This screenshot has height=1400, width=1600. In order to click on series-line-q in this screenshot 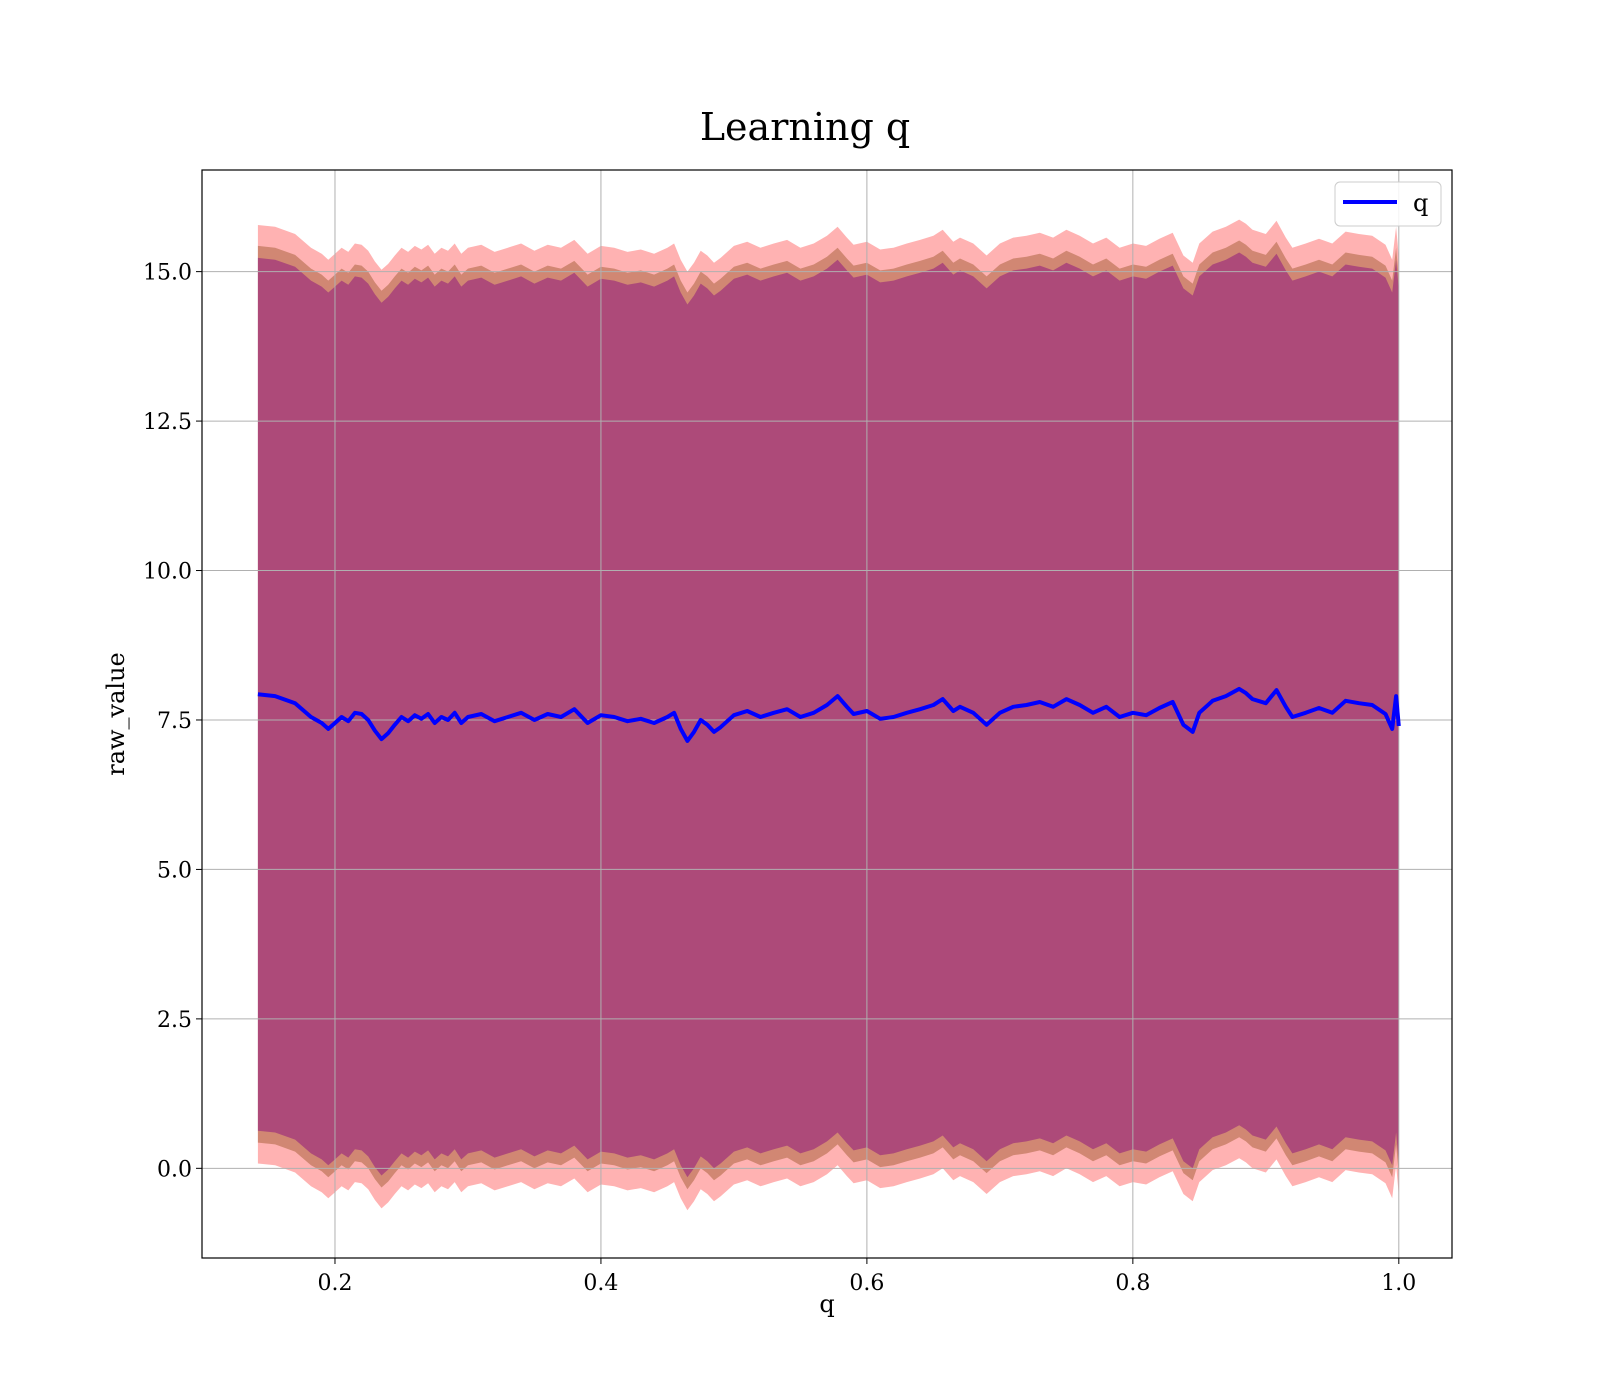, I will do `click(829, 714)`.